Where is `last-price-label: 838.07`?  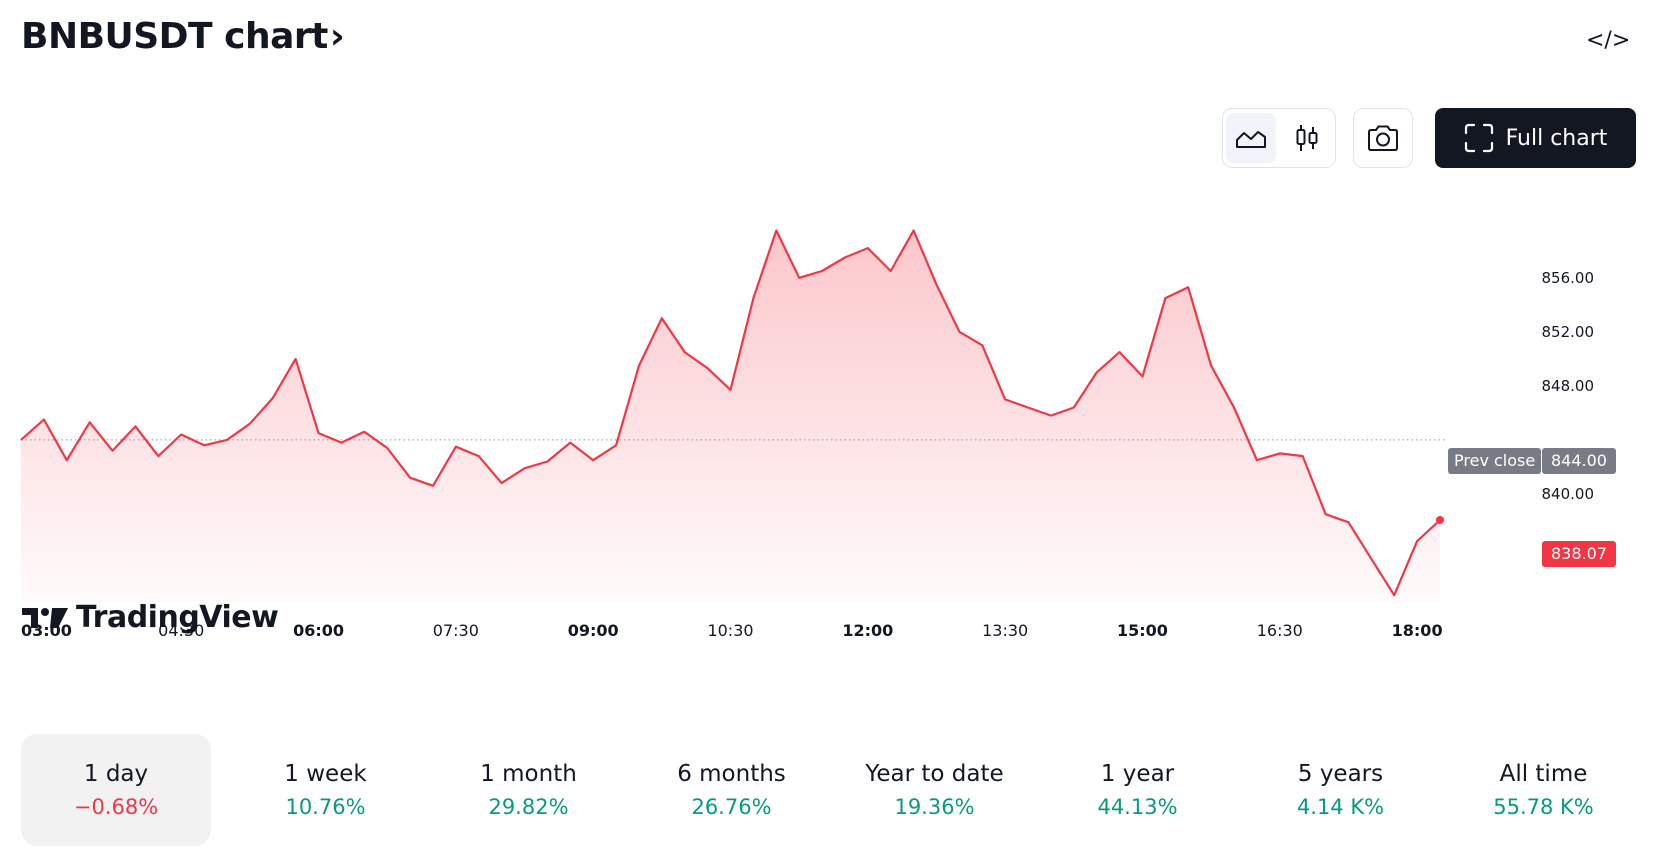
last-price-label: 838.07 is located at coordinates (1579, 554).